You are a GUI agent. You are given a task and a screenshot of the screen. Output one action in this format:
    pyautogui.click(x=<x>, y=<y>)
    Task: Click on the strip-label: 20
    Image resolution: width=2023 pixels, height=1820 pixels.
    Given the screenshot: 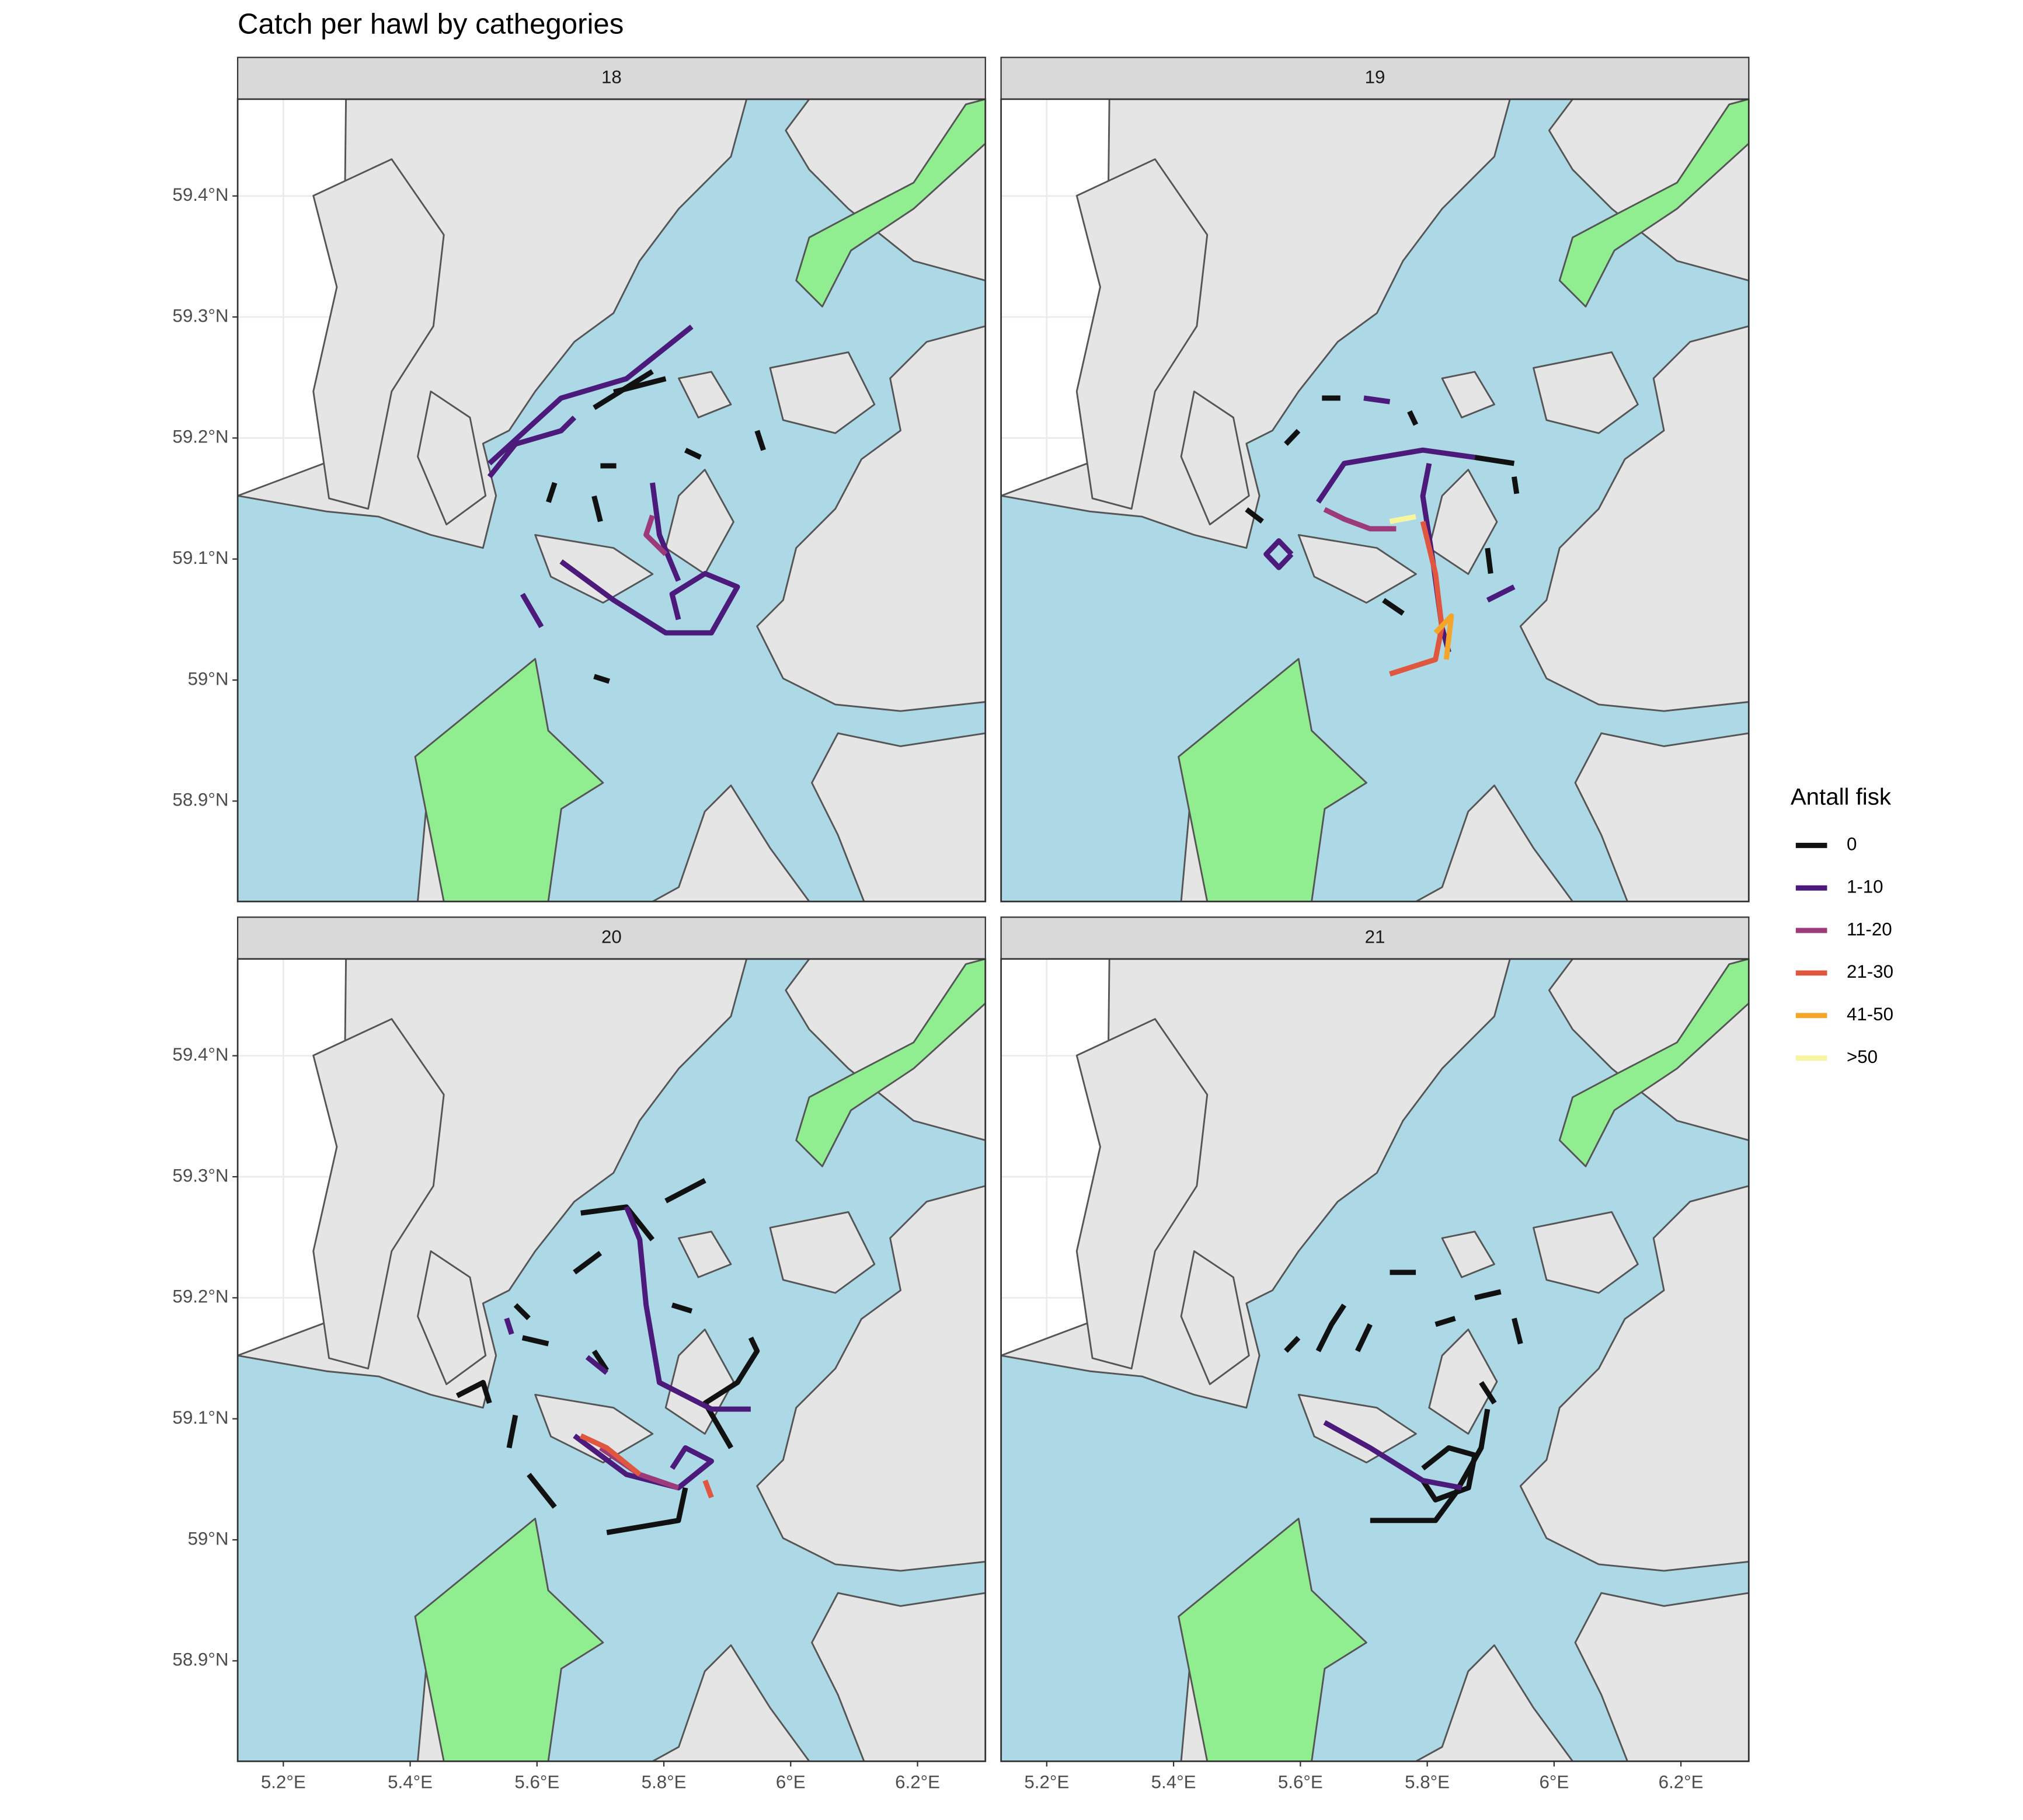 What is the action you would take?
    pyautogui.click(x=611, y=936)
    